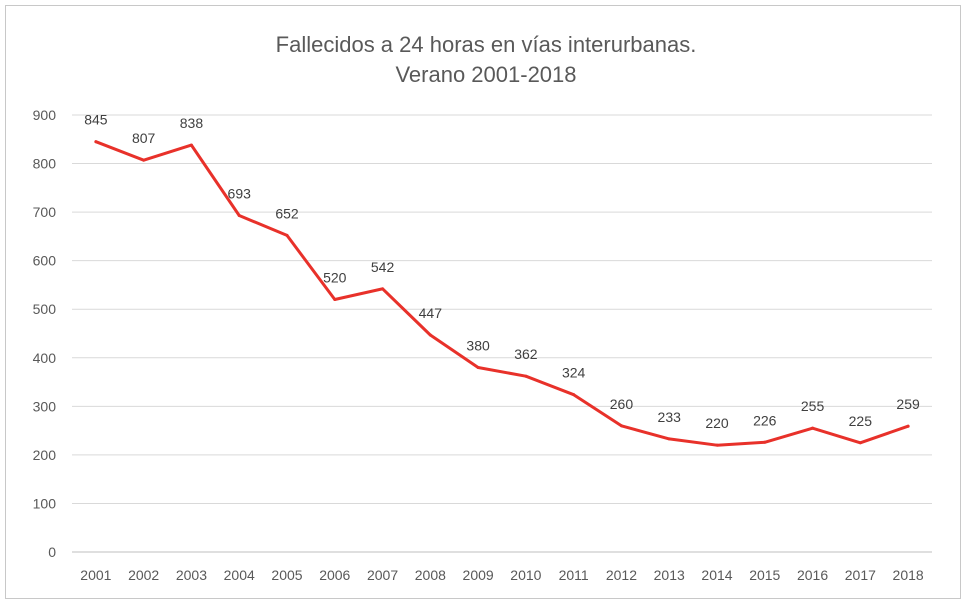 The image size is (972, 612). I want to click on data-label: 324, so click(574, 373).